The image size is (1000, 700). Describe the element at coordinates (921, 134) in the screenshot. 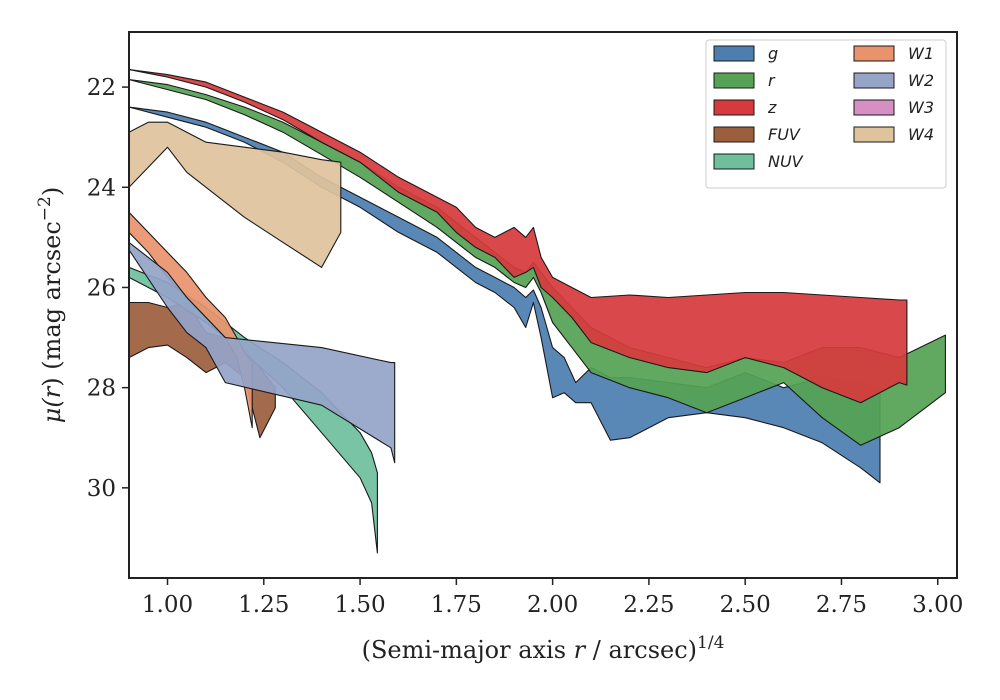

I see `legend-label-w4: W4` at that location.